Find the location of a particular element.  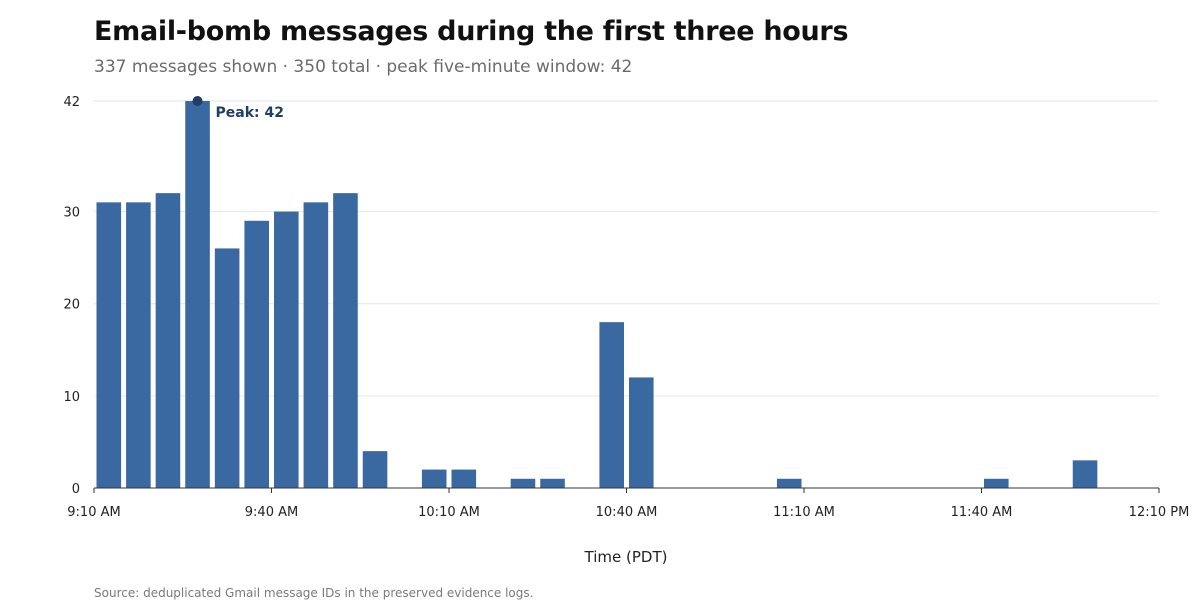

y-axis-labels: 0 10 20 30 42 is located at coordinates (71, 296).